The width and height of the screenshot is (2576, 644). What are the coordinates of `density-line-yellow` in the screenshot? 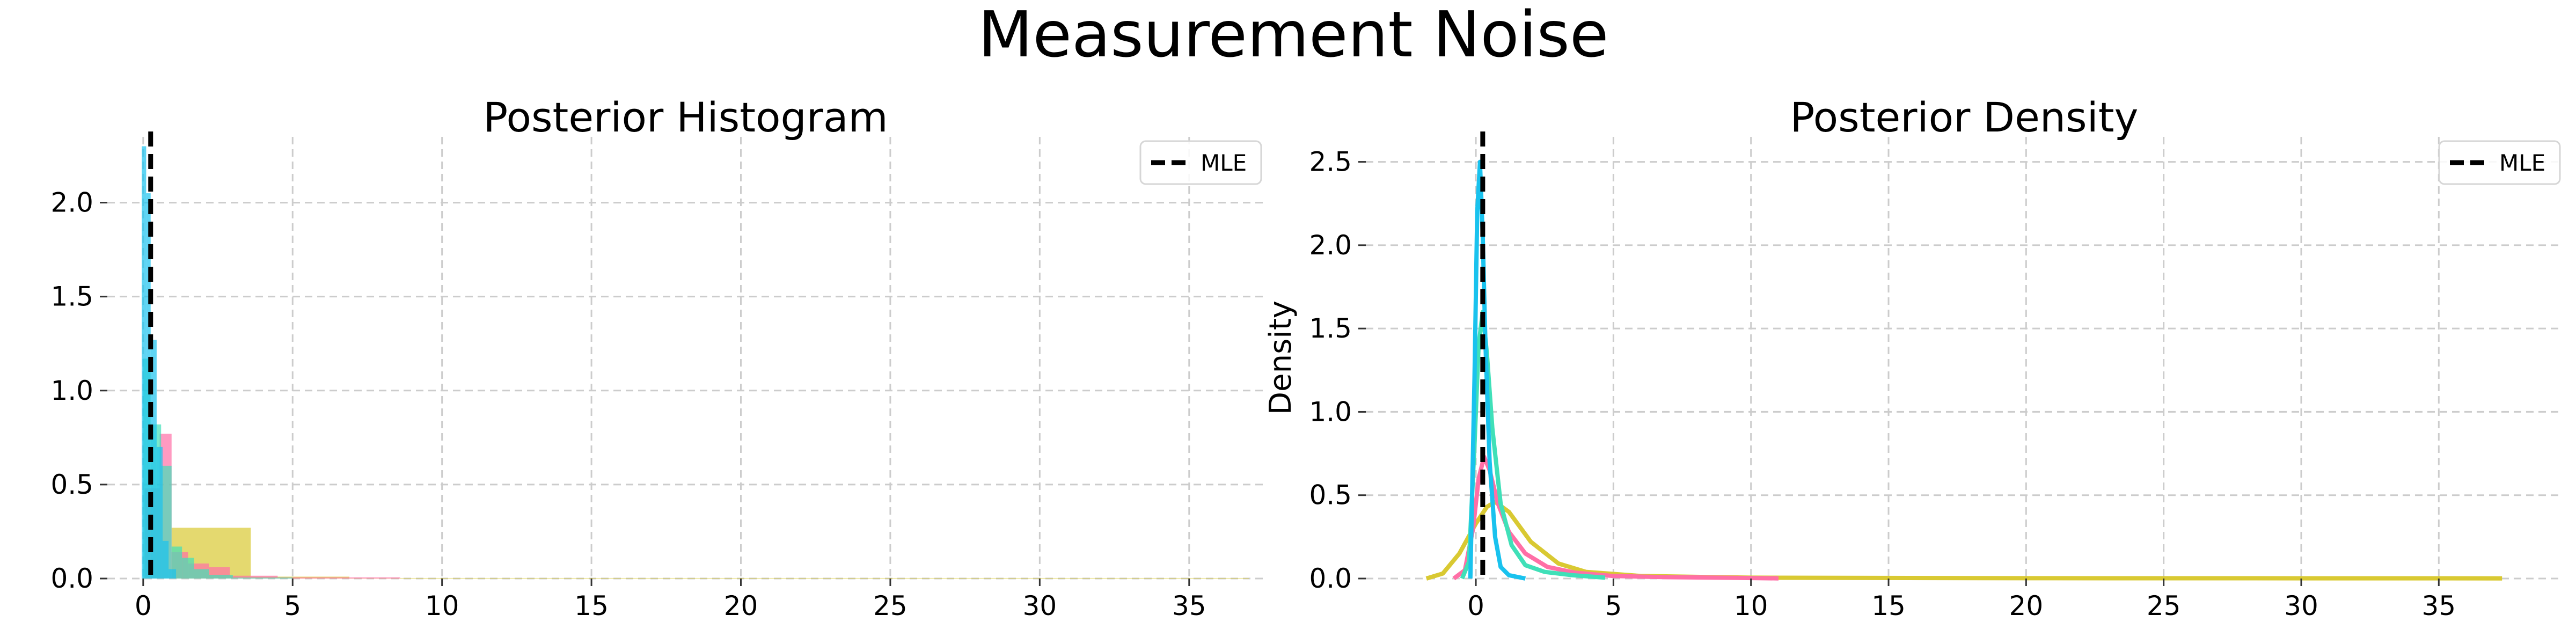 It's located at (1963, 540).